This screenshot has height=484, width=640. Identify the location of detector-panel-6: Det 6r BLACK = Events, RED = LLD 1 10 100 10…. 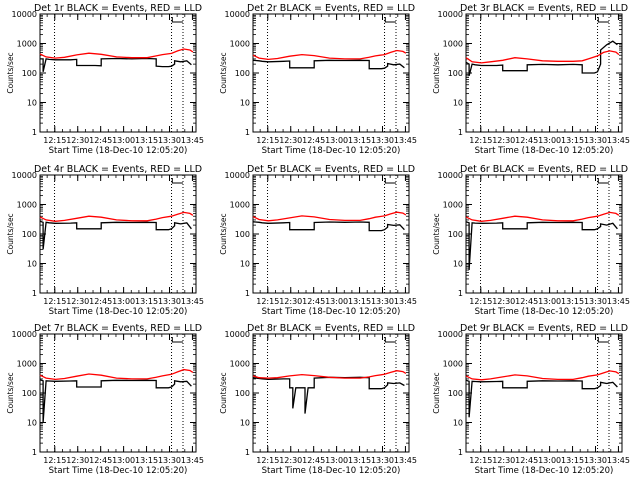
(531, 240).